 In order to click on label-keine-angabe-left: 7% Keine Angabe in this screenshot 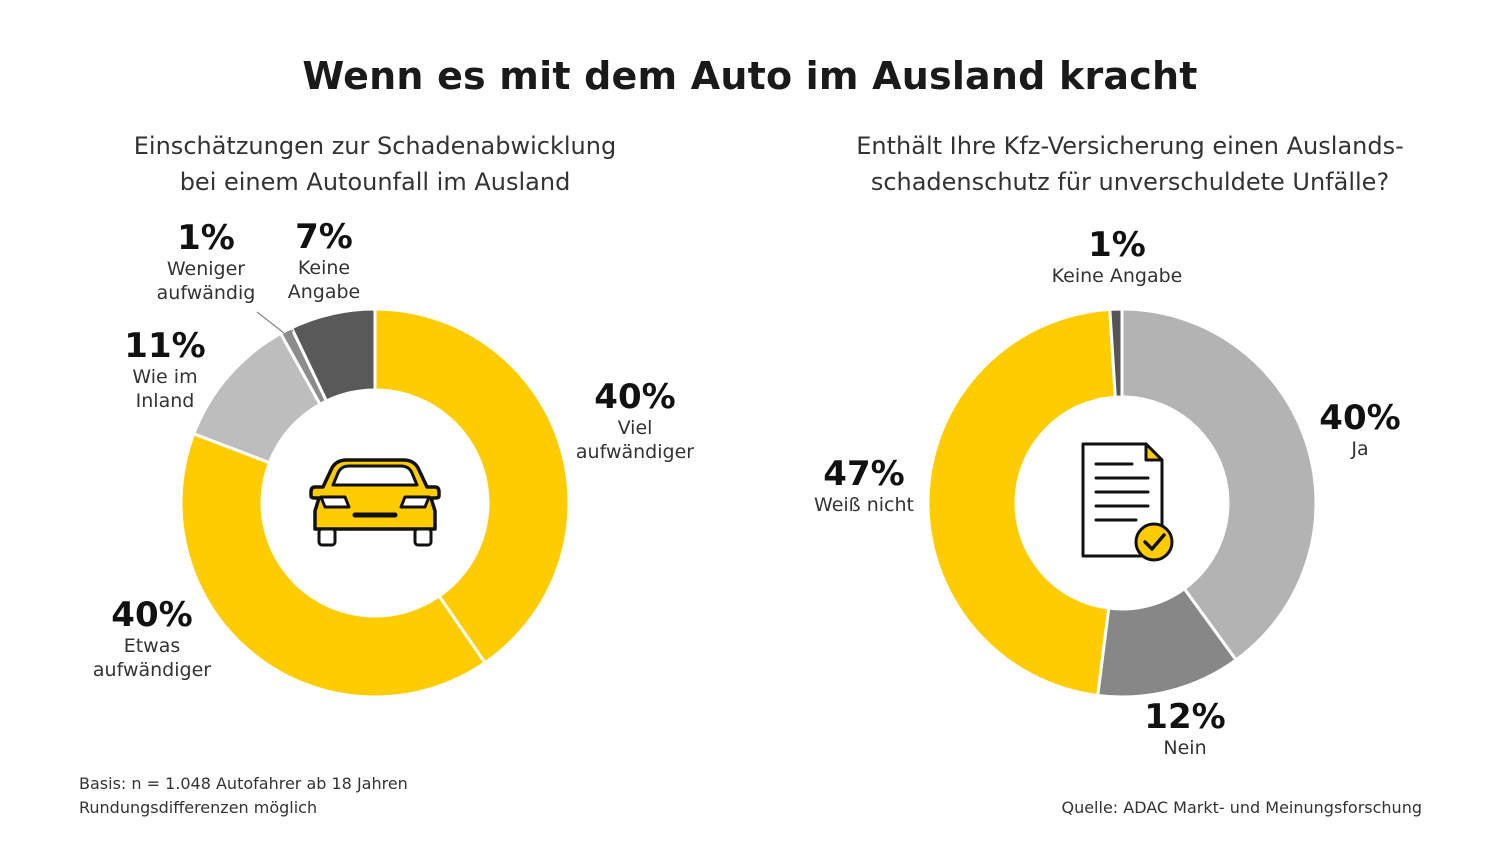, I will do `click(324, 261)`.